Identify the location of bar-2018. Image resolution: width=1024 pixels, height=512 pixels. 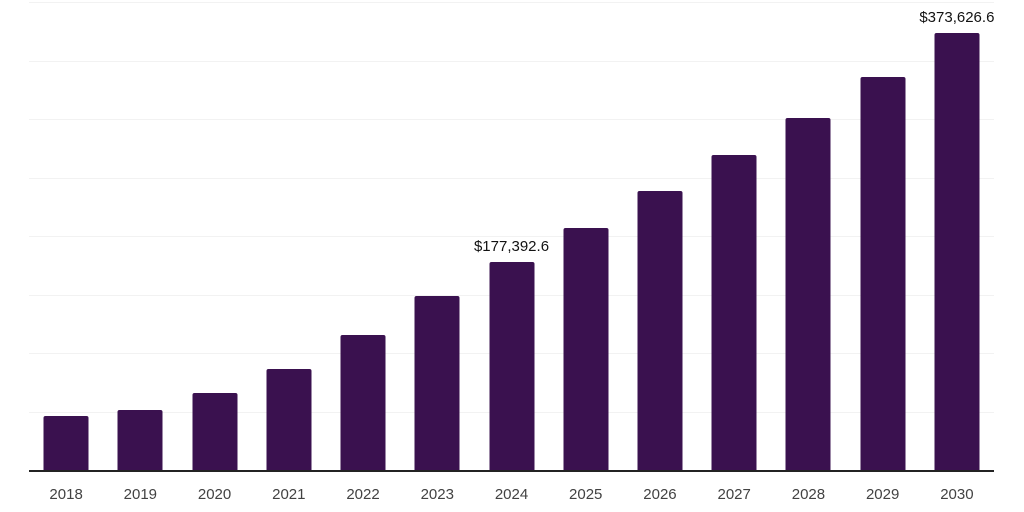
(66, 443).